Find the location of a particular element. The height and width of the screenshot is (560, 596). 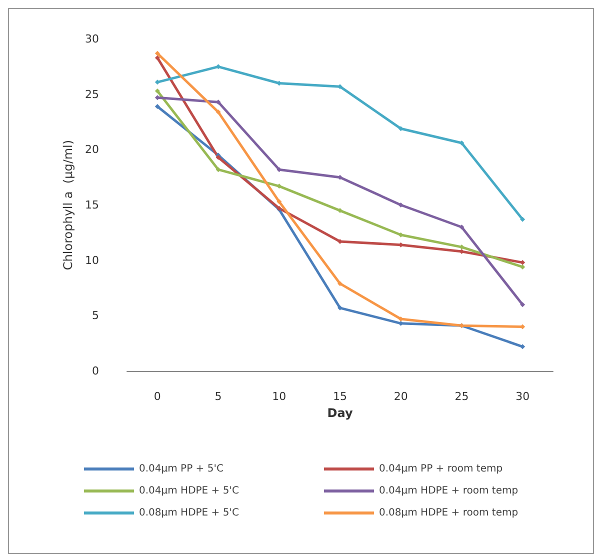

y-axis-title: Chlorophyll a (µg/ml) is located at coordinates (68, 205).